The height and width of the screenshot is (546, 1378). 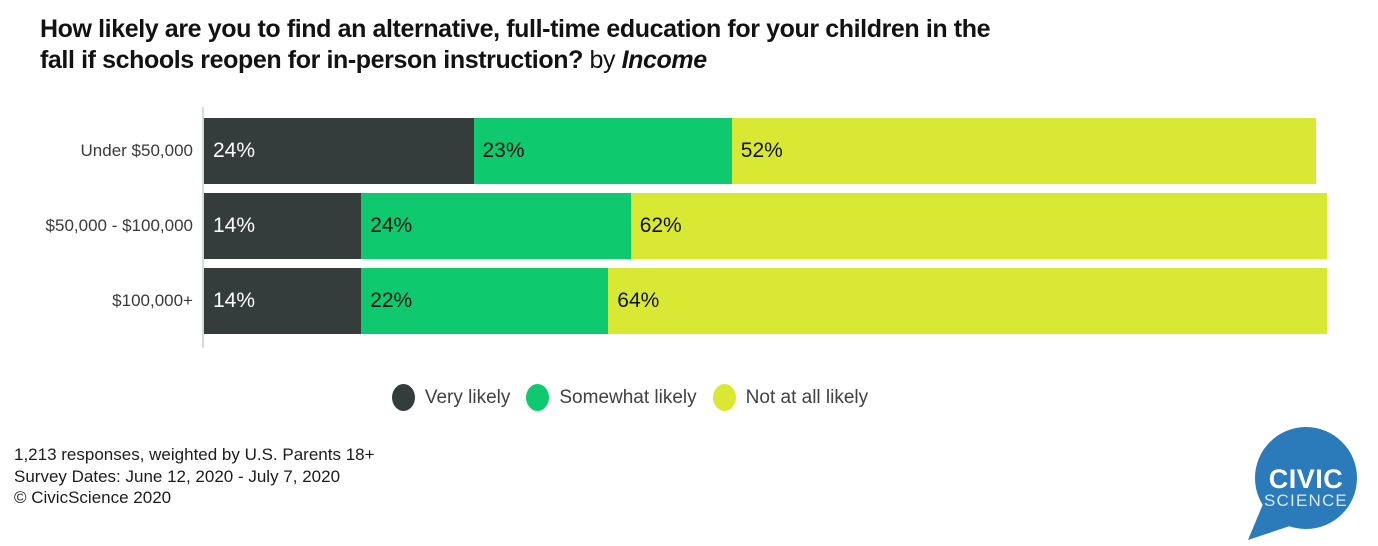 I want to click on logo-bubble-tail-icon, so click(x=1270, y=522).